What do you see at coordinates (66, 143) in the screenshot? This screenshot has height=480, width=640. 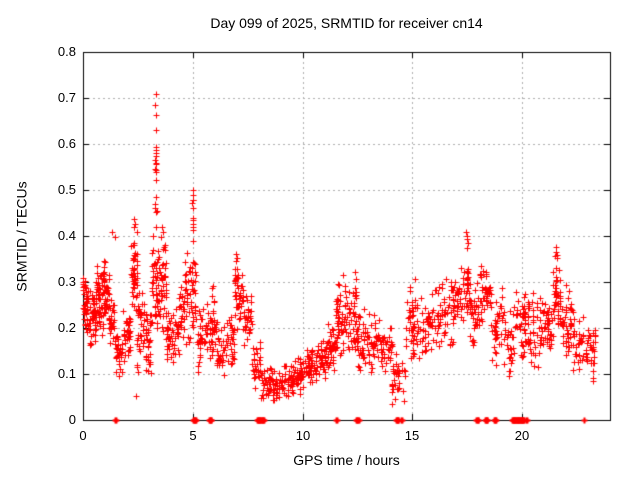 I see `y-tick-label: 0.6` at bounding box center [66, 143].